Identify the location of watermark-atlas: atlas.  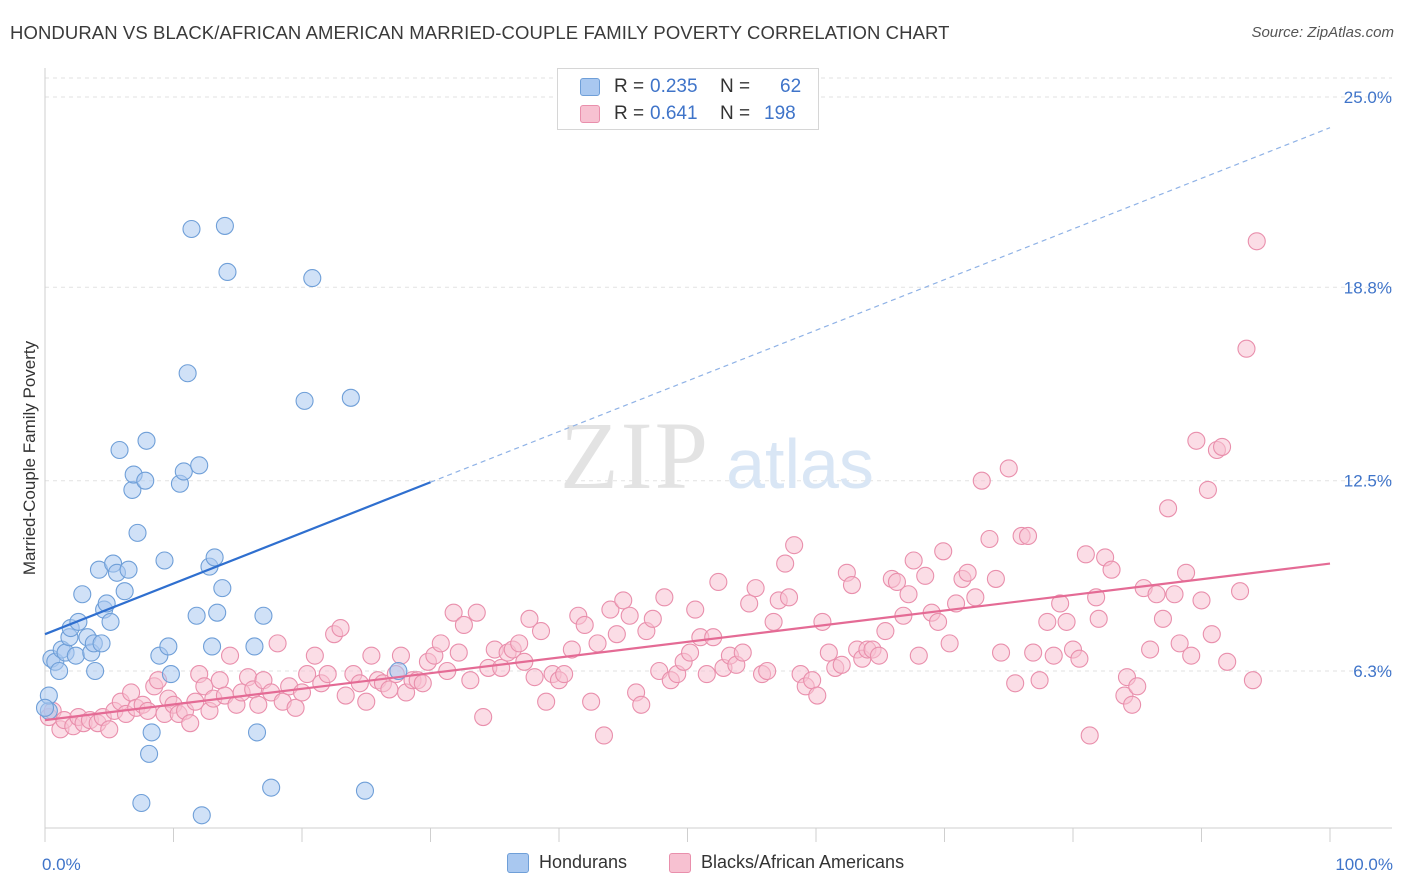
(800, 464).